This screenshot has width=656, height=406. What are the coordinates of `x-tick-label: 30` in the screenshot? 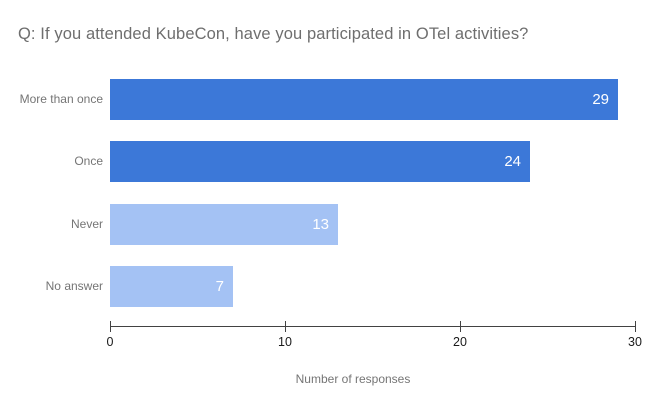 It's located at (635, 342).